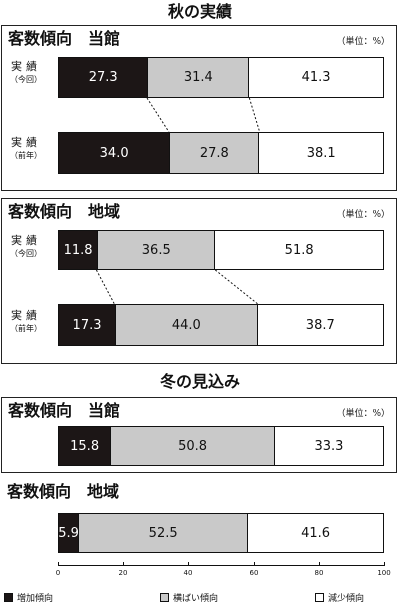 The height and width of the screenshot is (608, 400). I want to click on segment-decrease: 41.6, so click(315, 533).